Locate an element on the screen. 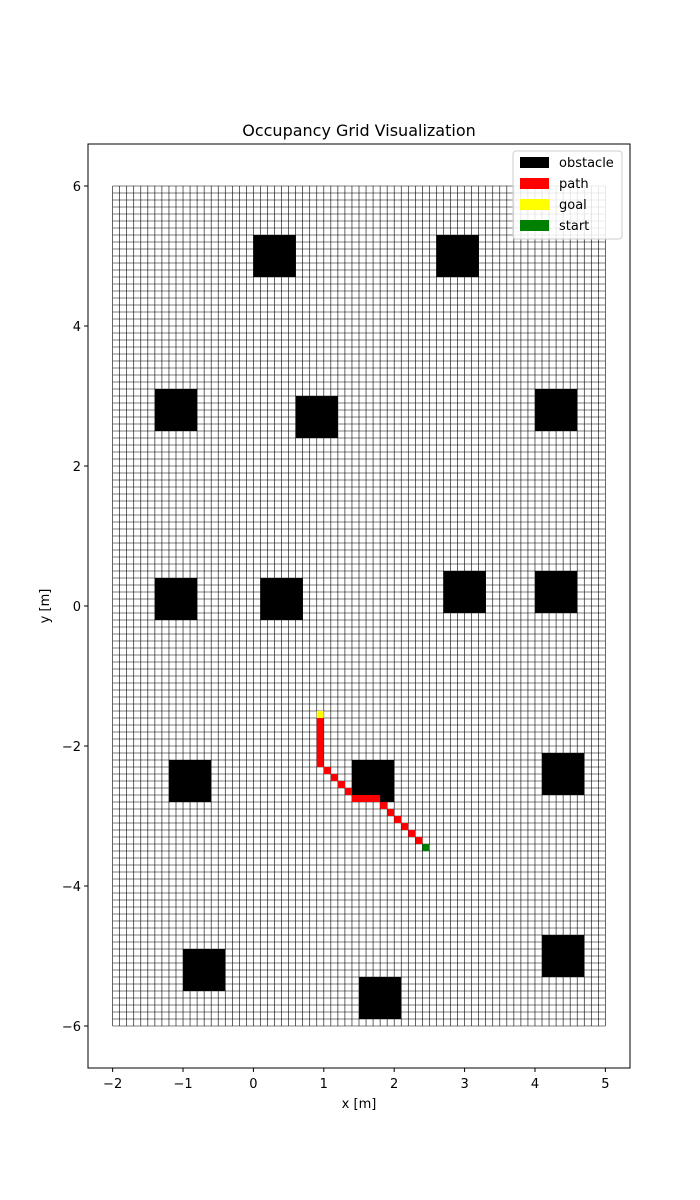  x-tick-label: 1 is located at coordinates (324, 1084).